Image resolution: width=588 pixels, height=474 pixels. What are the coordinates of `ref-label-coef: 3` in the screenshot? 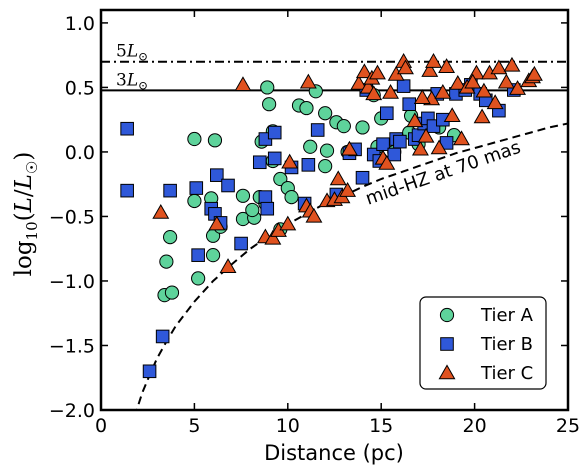 It's located at (121, 80).